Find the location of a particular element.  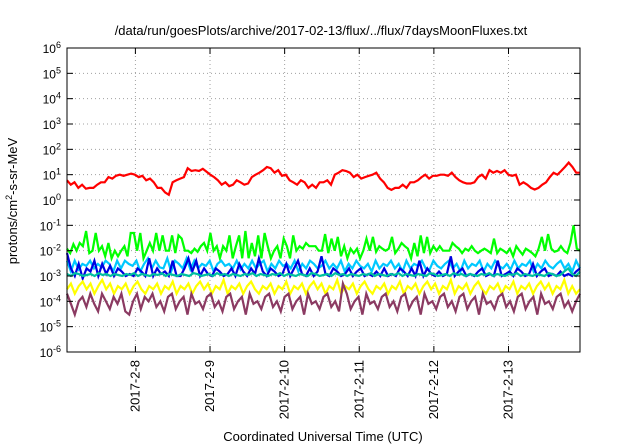

y-tick-label: 10⁻⁵ is located at coordinates (50, 327).